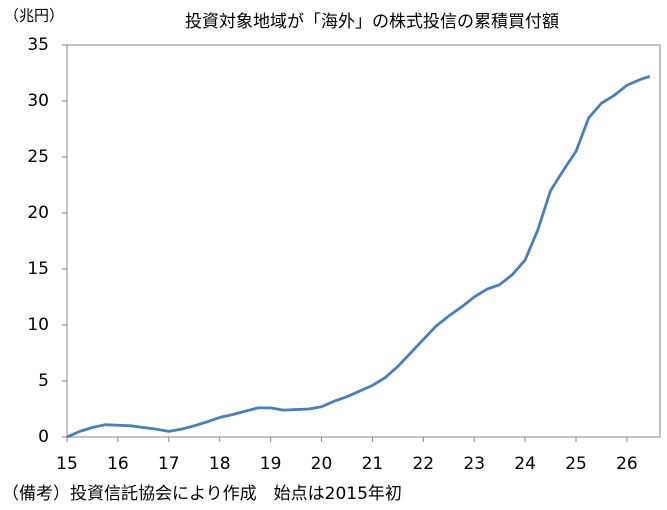  What do you see at coordinates (67, 464) in the screenshot?
I see `x-tick-label: 15` at bounding box center [67, 464].